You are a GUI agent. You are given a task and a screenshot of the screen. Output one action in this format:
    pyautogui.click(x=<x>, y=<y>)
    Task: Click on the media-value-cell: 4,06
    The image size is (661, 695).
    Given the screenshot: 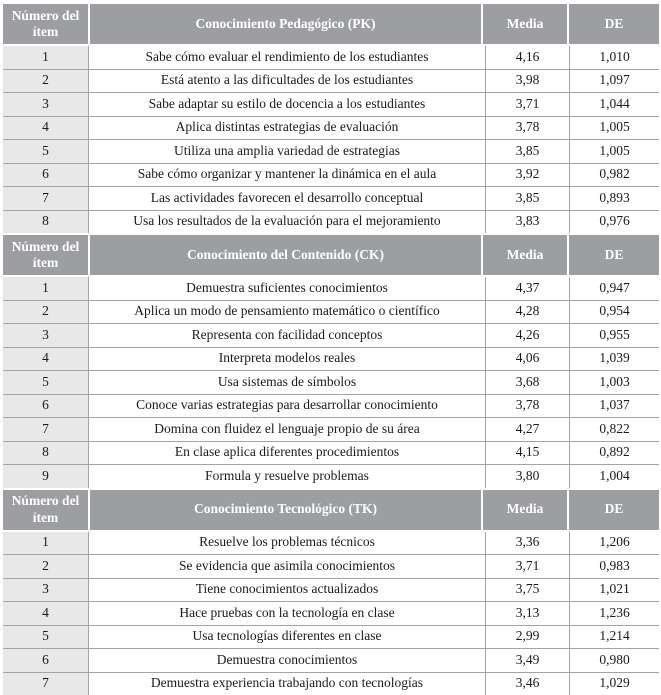 What is the action you would take?
    pyautogui.click(x=527, y=359)
    